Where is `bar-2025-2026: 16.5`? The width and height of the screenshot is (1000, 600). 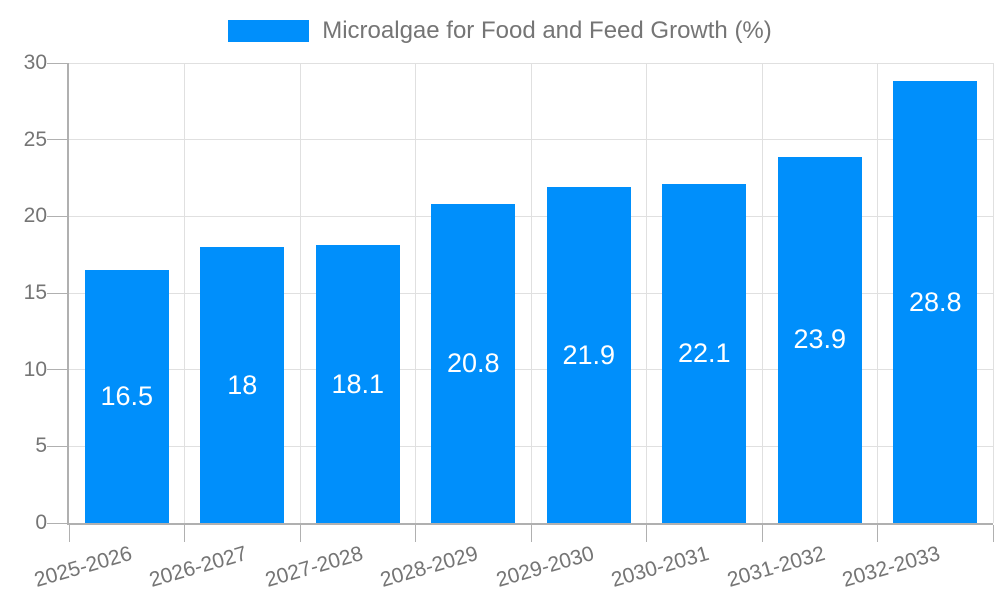 bar-2025-2026: 16.5 is located at coordinates (126, 396).